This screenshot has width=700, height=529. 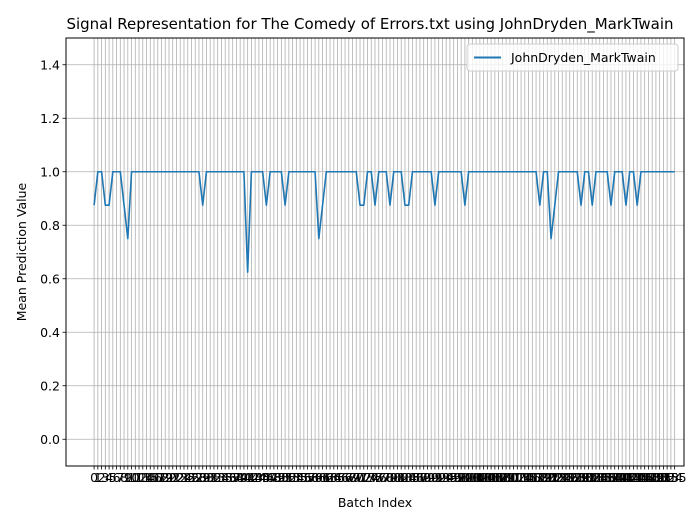 What do you see at coordinates (132, 477) in the screenshot?
I see `x-tick-label: 10` at bounding box center [132, 477].